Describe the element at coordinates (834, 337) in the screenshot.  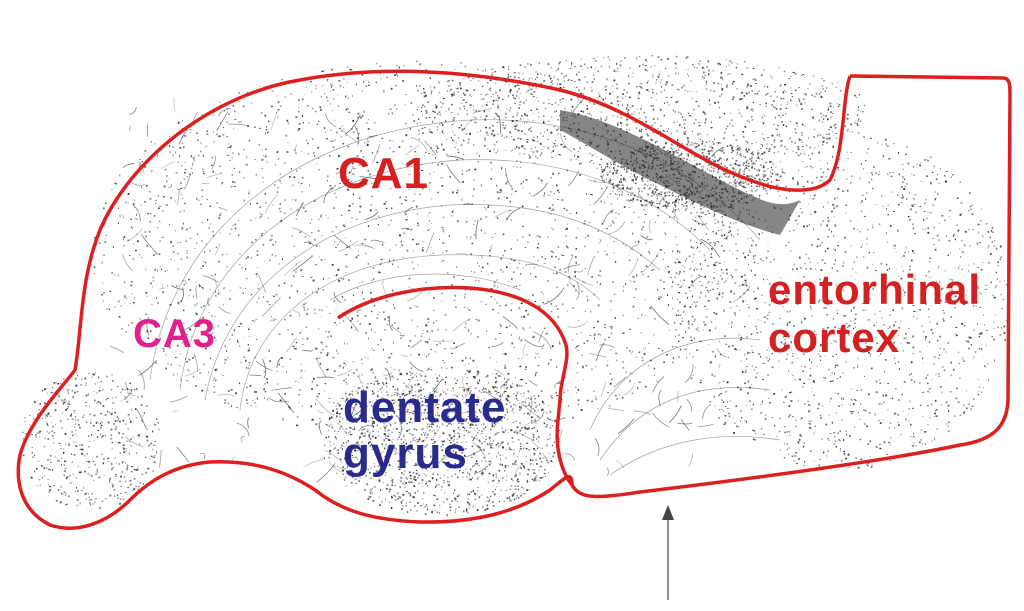
I see `label-entorhinal-line: cortex` at that location.